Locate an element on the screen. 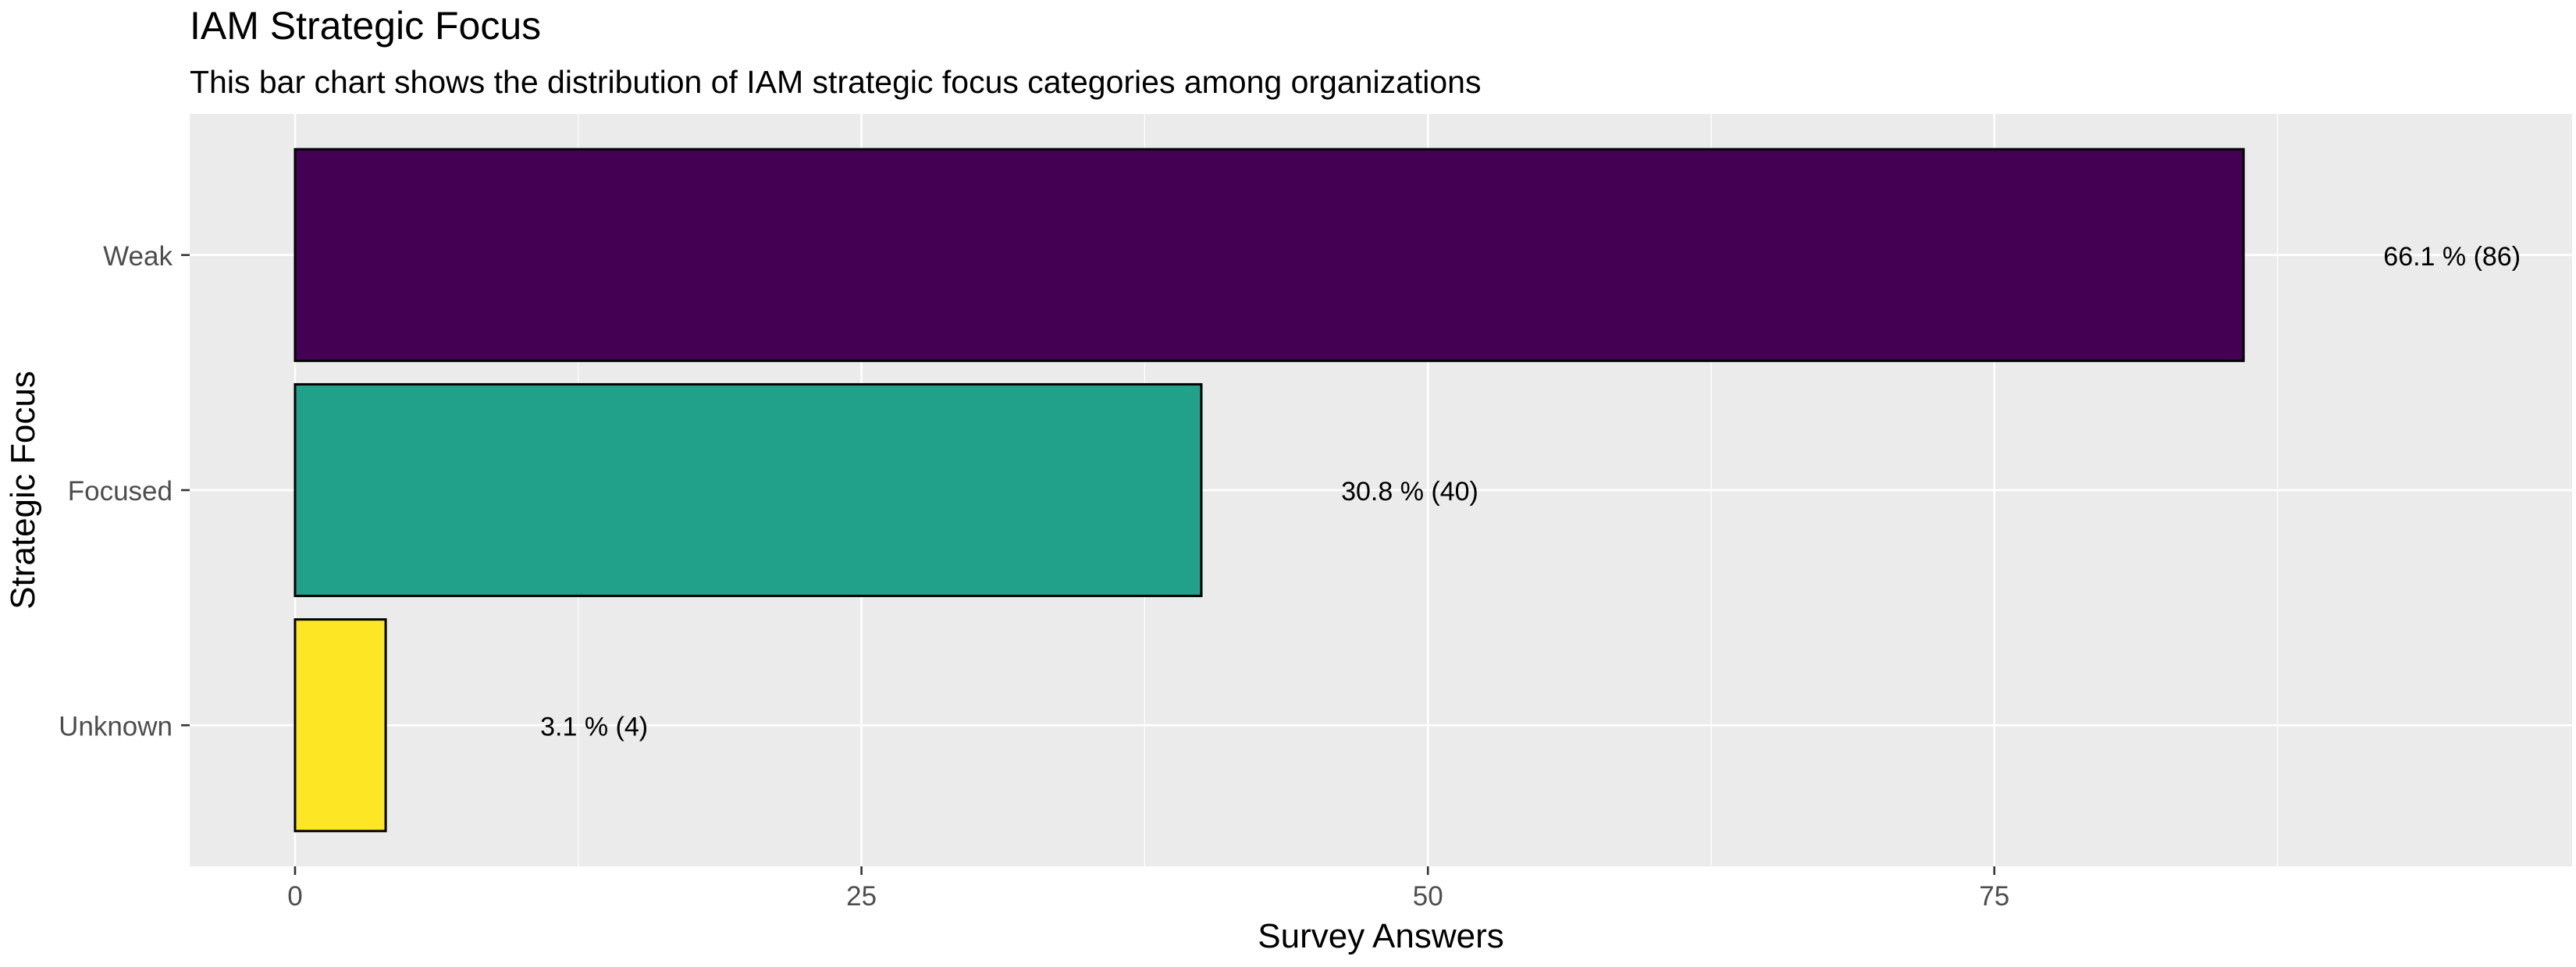 This screenshot has width=2576, height=967. bar-unknown is located at coordinates (340, 725).